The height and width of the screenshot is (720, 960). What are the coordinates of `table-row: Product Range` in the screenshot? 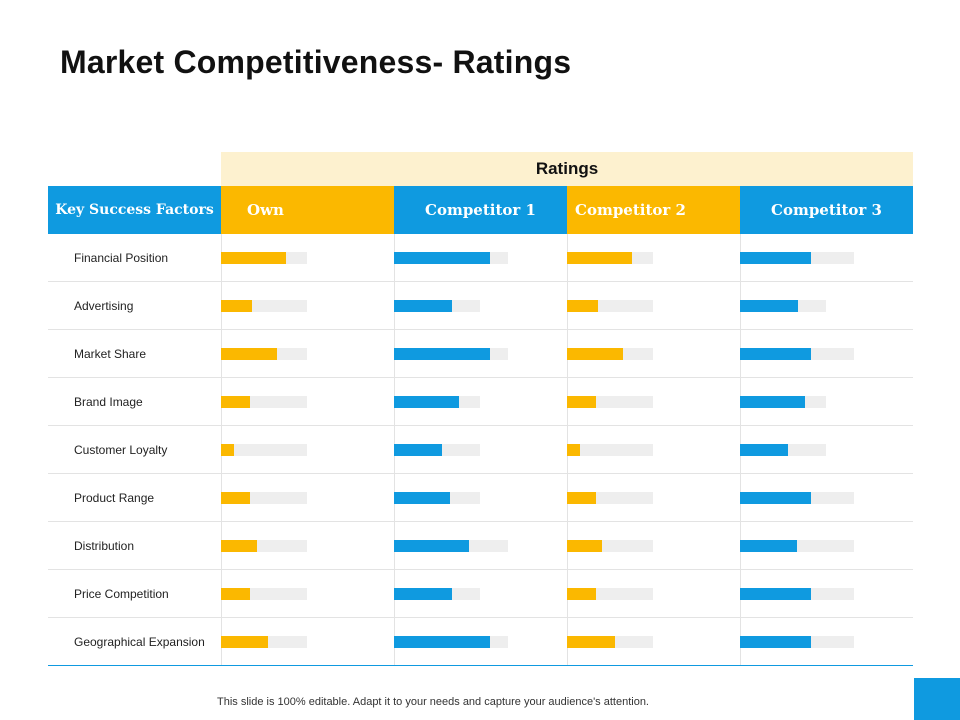 It's located at (480, 498).